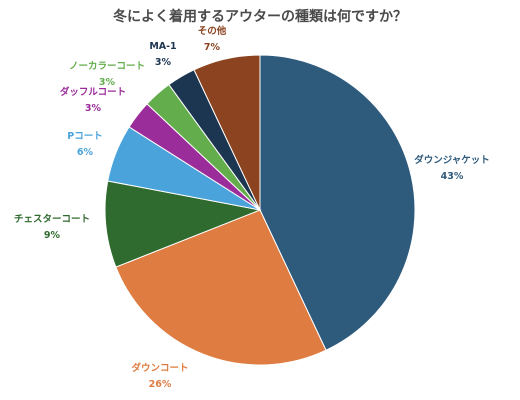 The height and width of the screenshot is (400, 520). What do you see at coordinates (159, 368) in the screenshot?
I see `slice-name-label: ダウンコート` at bounding box center [159, 368].